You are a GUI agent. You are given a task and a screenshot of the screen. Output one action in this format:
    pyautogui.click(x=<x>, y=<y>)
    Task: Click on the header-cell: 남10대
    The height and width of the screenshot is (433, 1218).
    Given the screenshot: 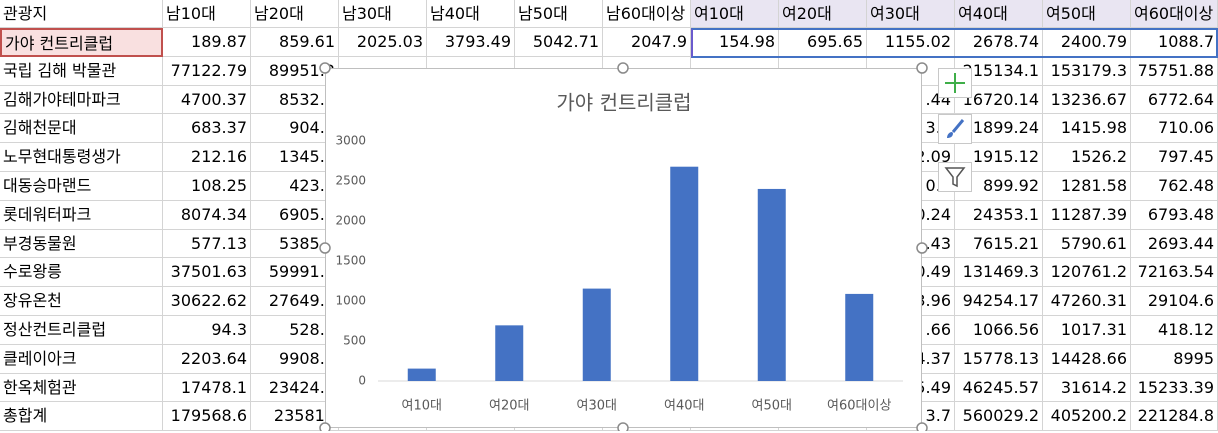 What is the action you would take?
    pyautogui.click(x=207, y=14)
    